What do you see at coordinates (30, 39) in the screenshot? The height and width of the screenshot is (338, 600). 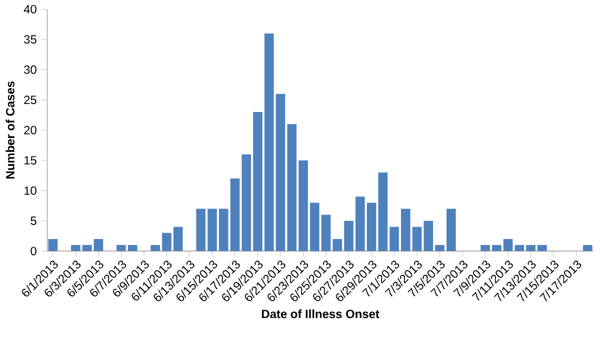 I see `y-tick-label: 35` at bounding box center [30, 39].